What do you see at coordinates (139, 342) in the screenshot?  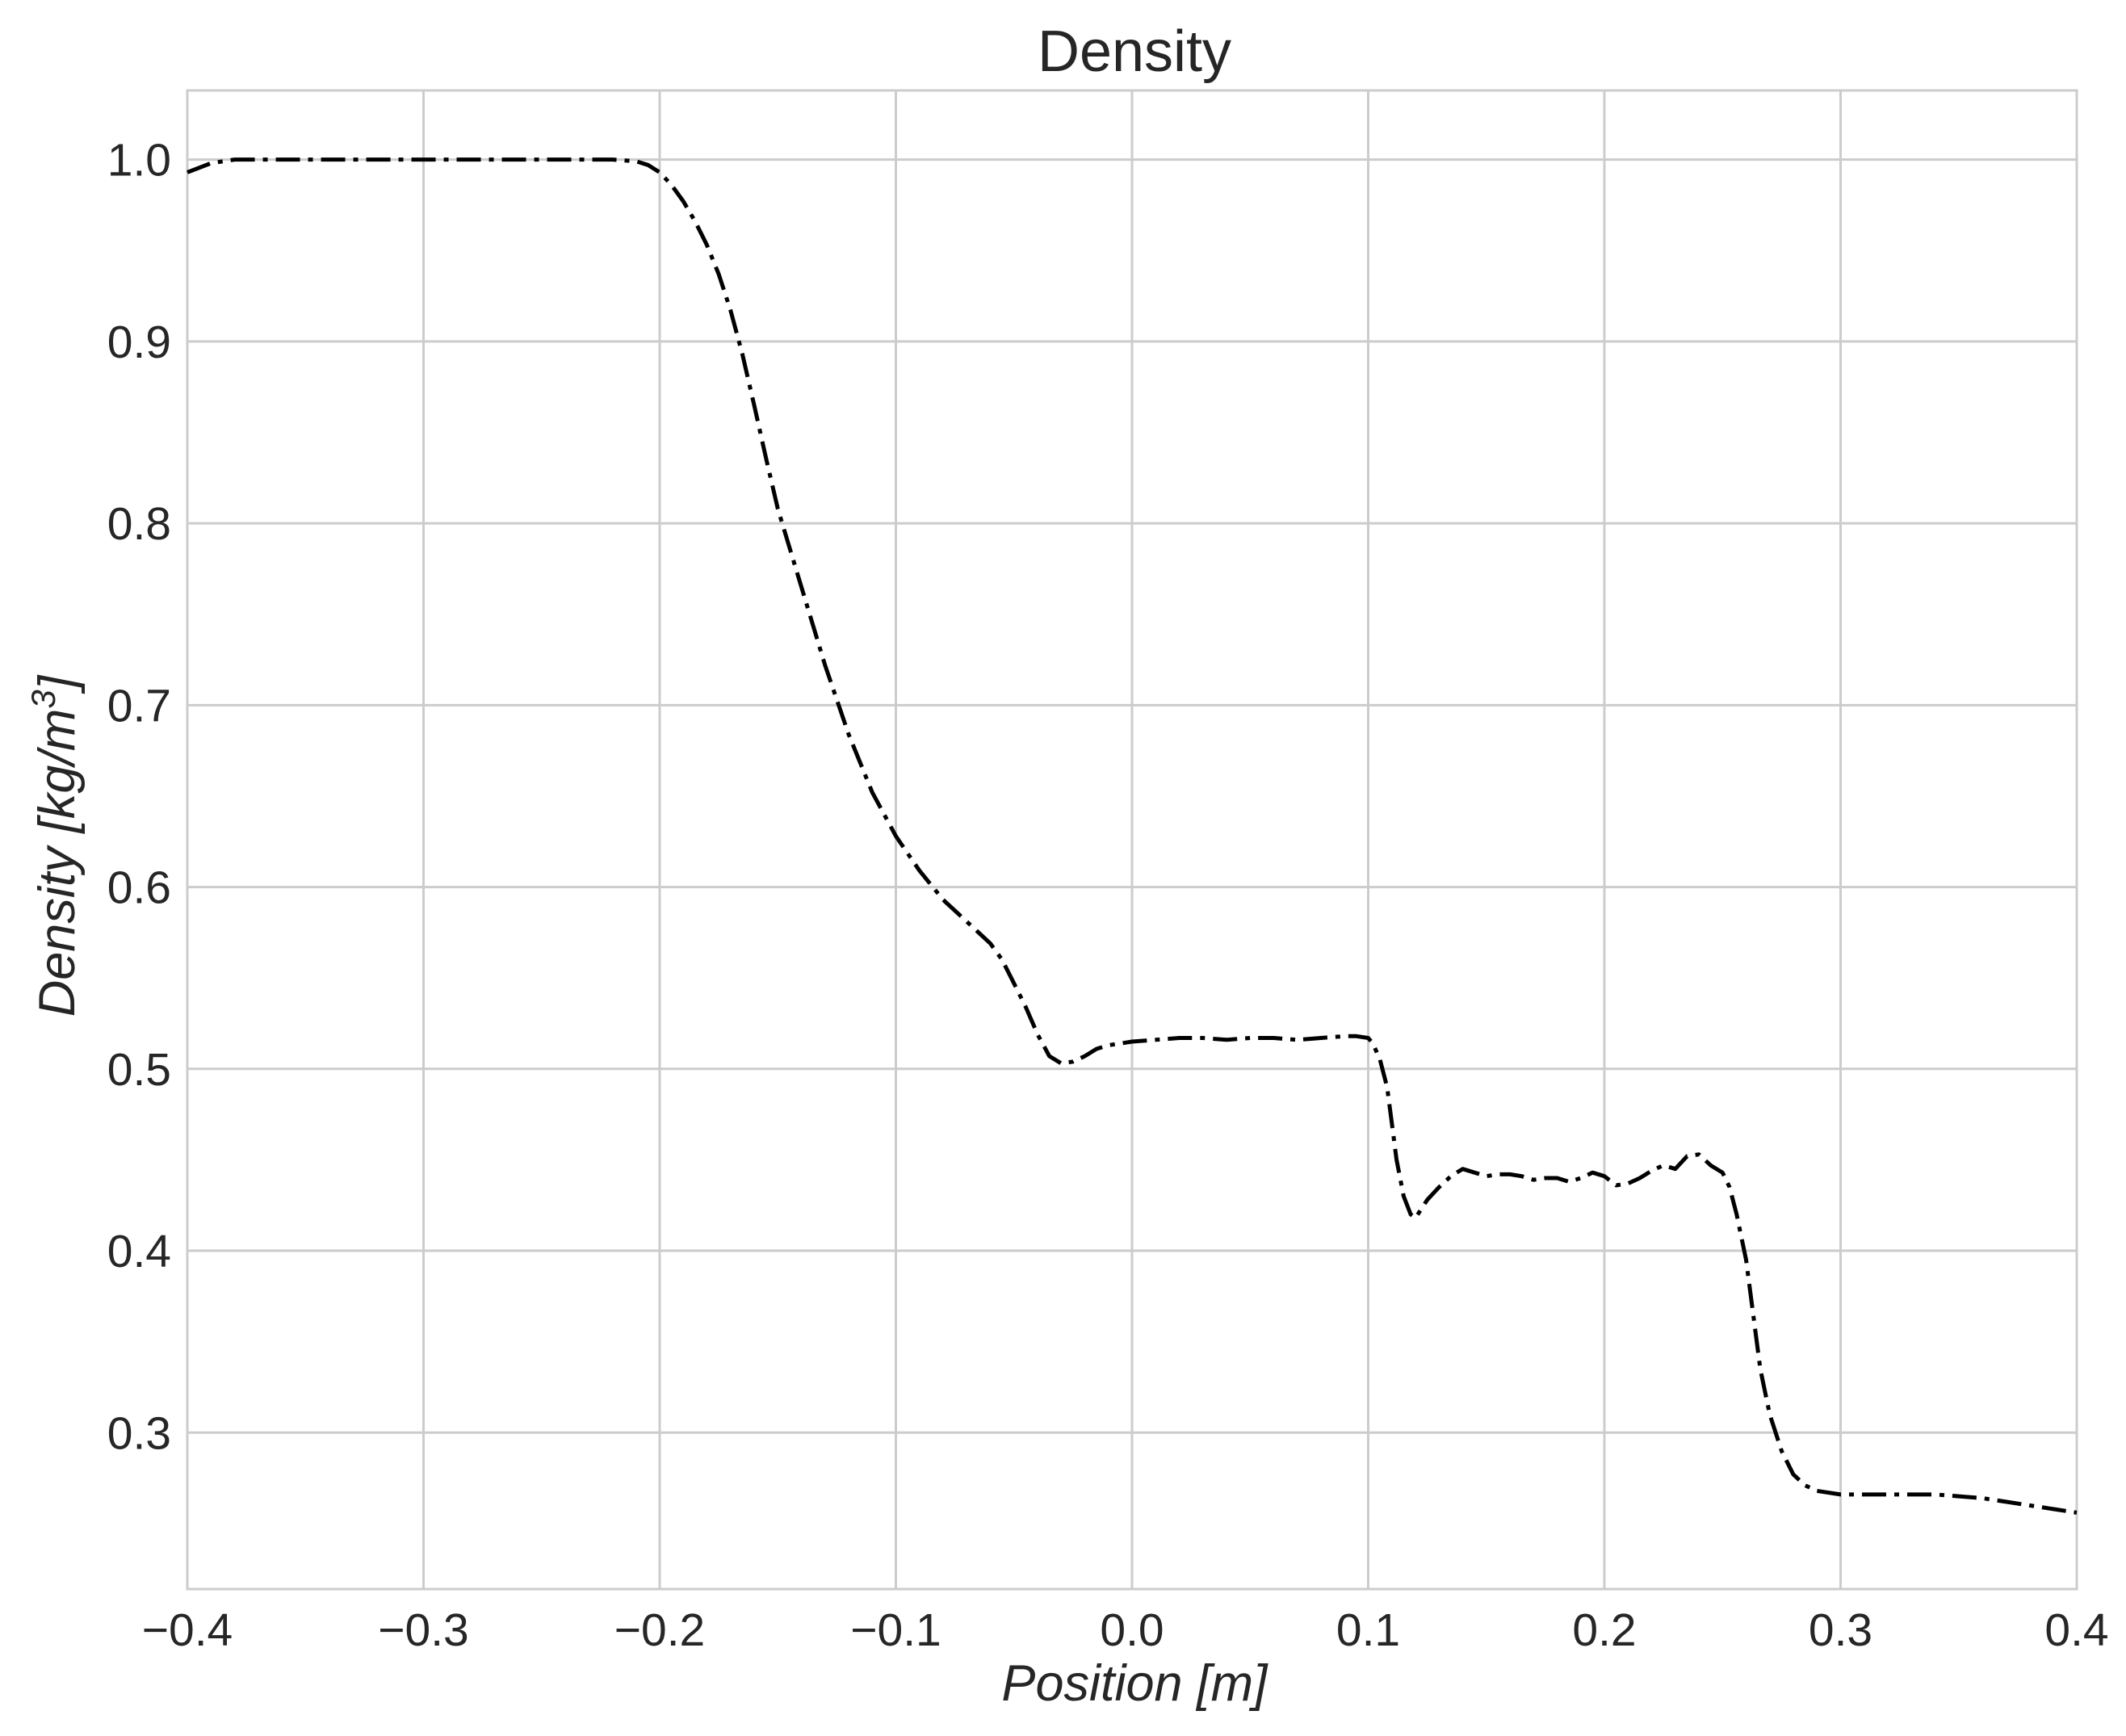 I see `y-tick-label: 0.9` at bounding box center [139, 342].